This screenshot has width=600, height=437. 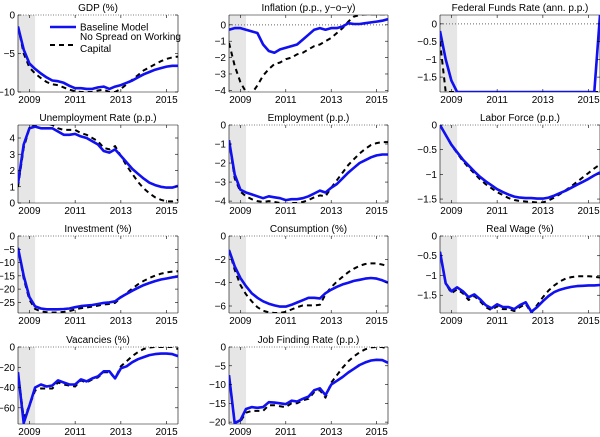 What do you see at coordinates (221, 164) in the screenshot?
I see `y-tick-label: −2` at bounding box center [221, 164].